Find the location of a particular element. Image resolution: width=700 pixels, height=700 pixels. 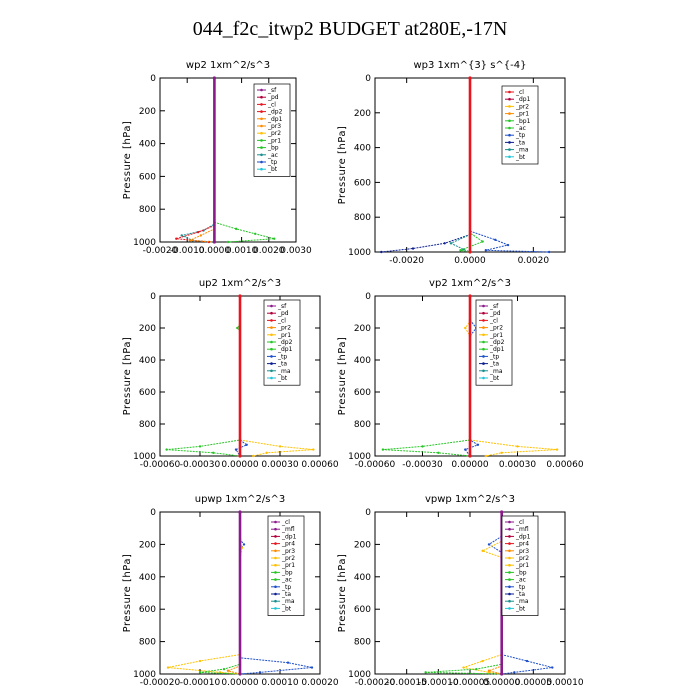

y-tick-label: 1000 is located at coordinates (359, 675).